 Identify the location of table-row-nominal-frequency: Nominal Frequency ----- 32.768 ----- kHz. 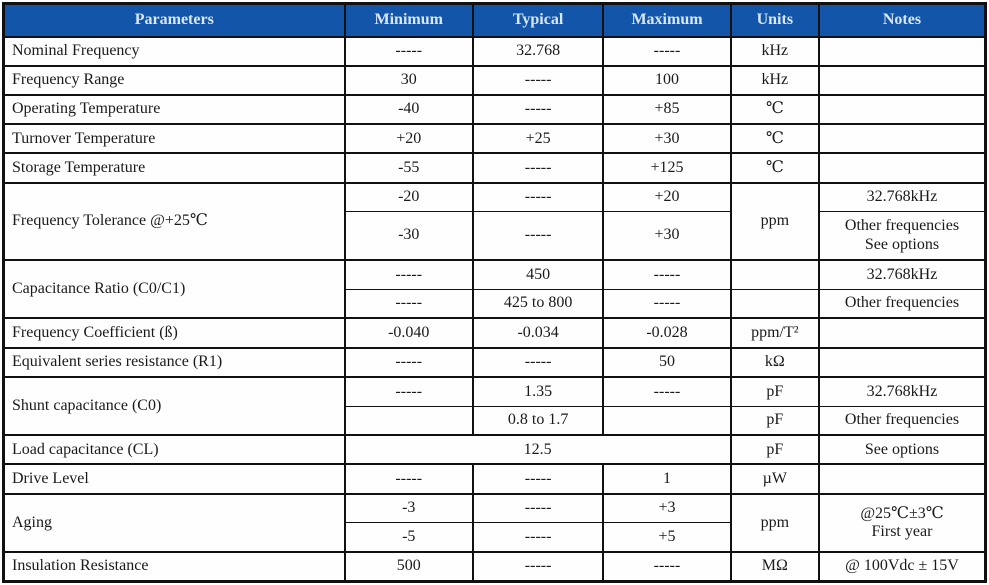
(494, 50).